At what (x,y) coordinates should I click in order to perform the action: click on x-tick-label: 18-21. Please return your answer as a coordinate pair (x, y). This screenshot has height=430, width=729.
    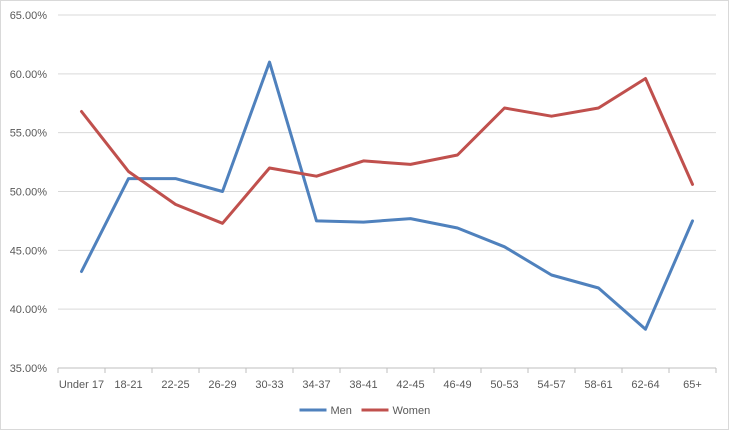
    Looking at the image, I should click on (128, 385).